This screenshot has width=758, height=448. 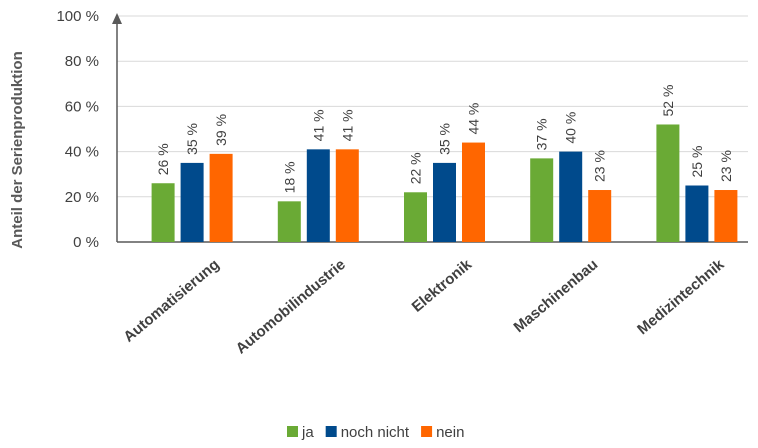 What do you see at coordinates (442, 286) in the screenshot?
I see `x-category-label: Elektronik` at bounding box center [442, 286].